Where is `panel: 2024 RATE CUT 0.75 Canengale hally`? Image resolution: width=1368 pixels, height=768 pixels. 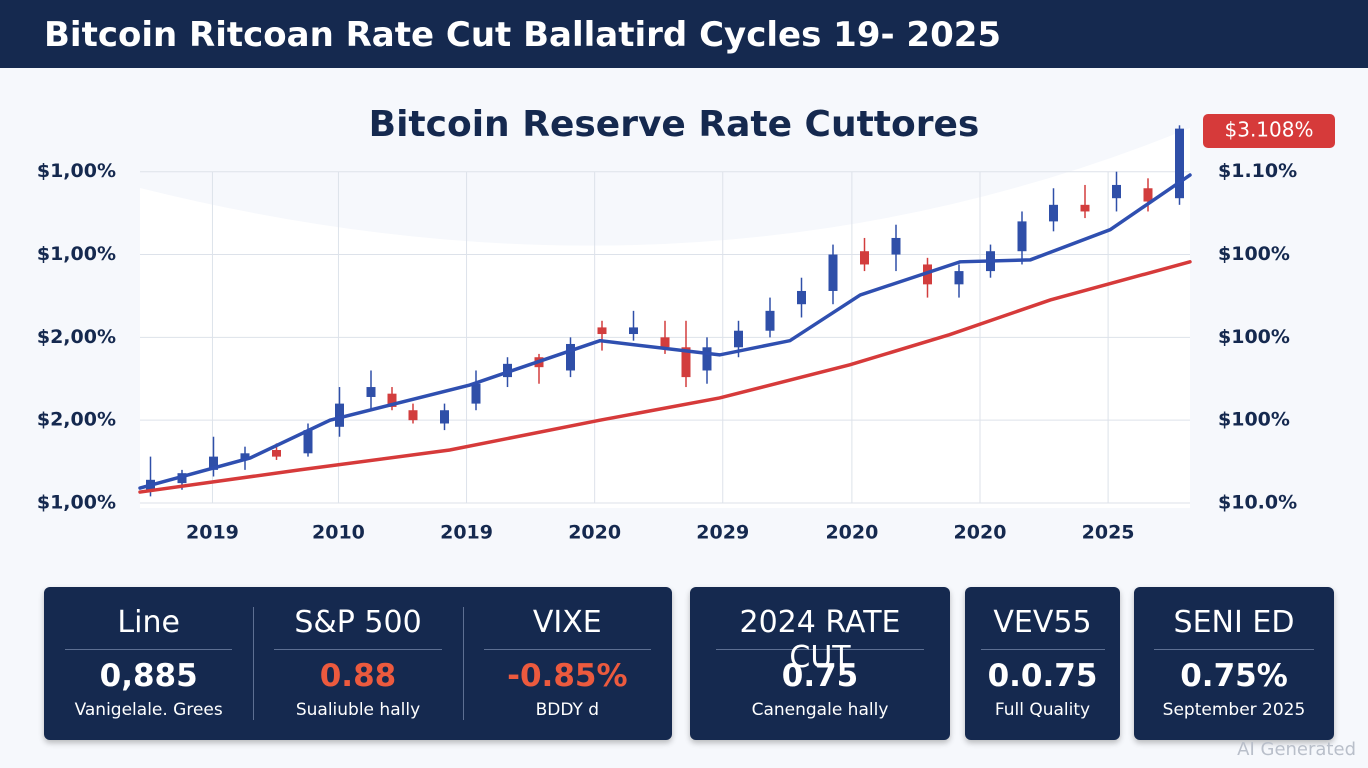
panel: 2024 RATE CUT 0.75 Canengale hally is located at coordinates (820, 663).